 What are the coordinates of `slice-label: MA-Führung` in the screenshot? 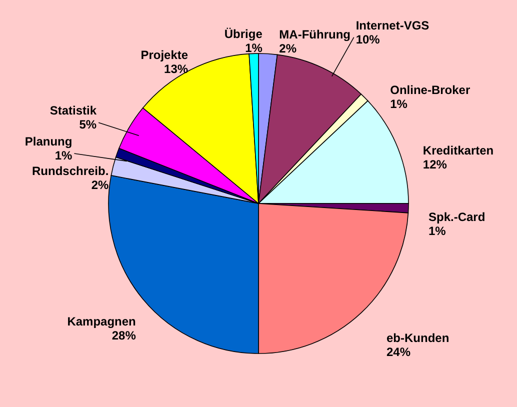 It's located at (314, 34).